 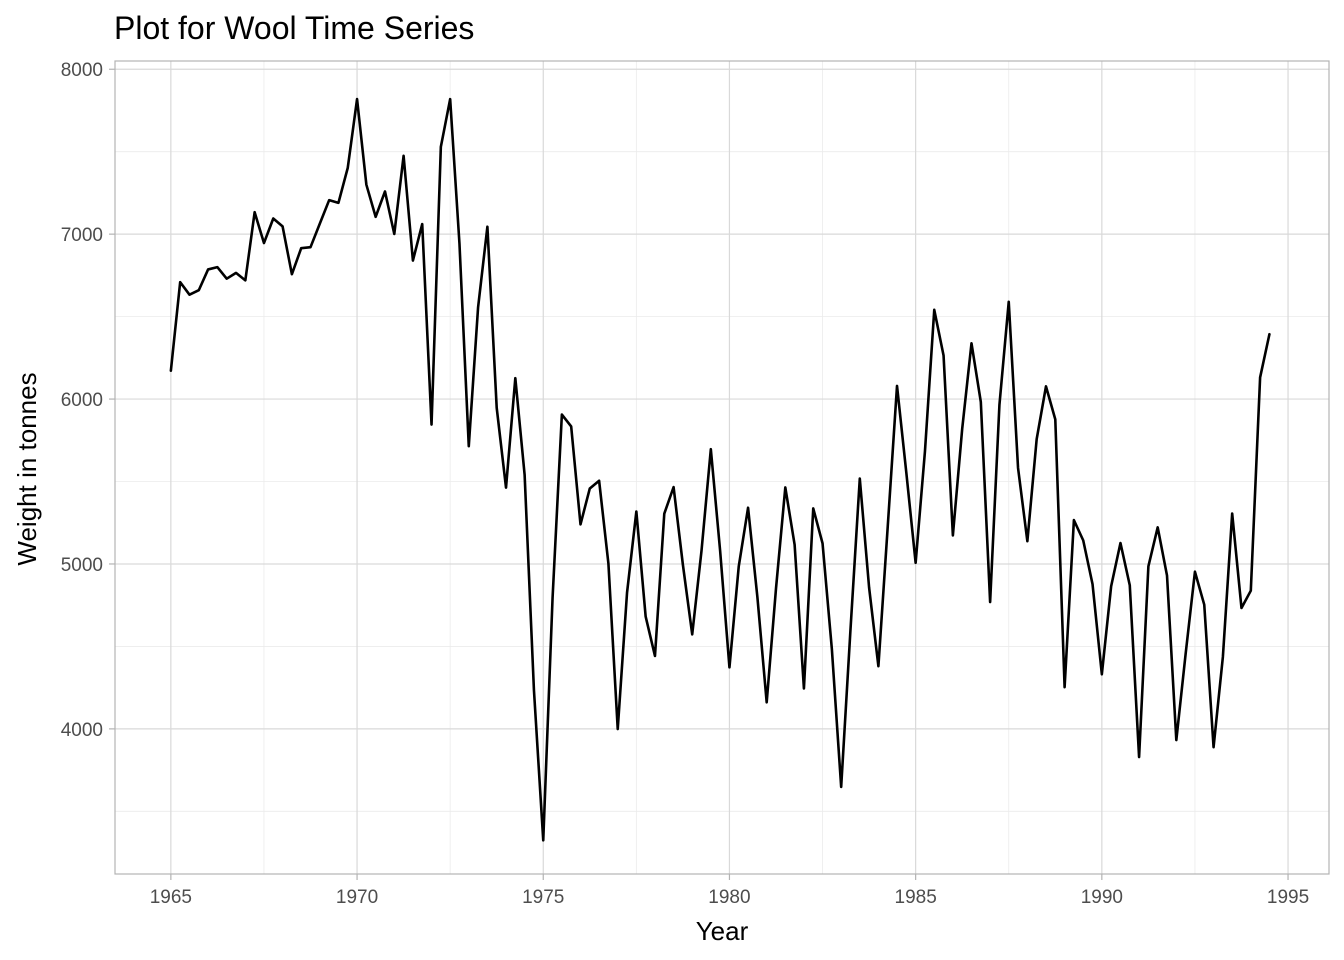 I want to click on x-tick-label: 1985, so click(x=916, y=897).